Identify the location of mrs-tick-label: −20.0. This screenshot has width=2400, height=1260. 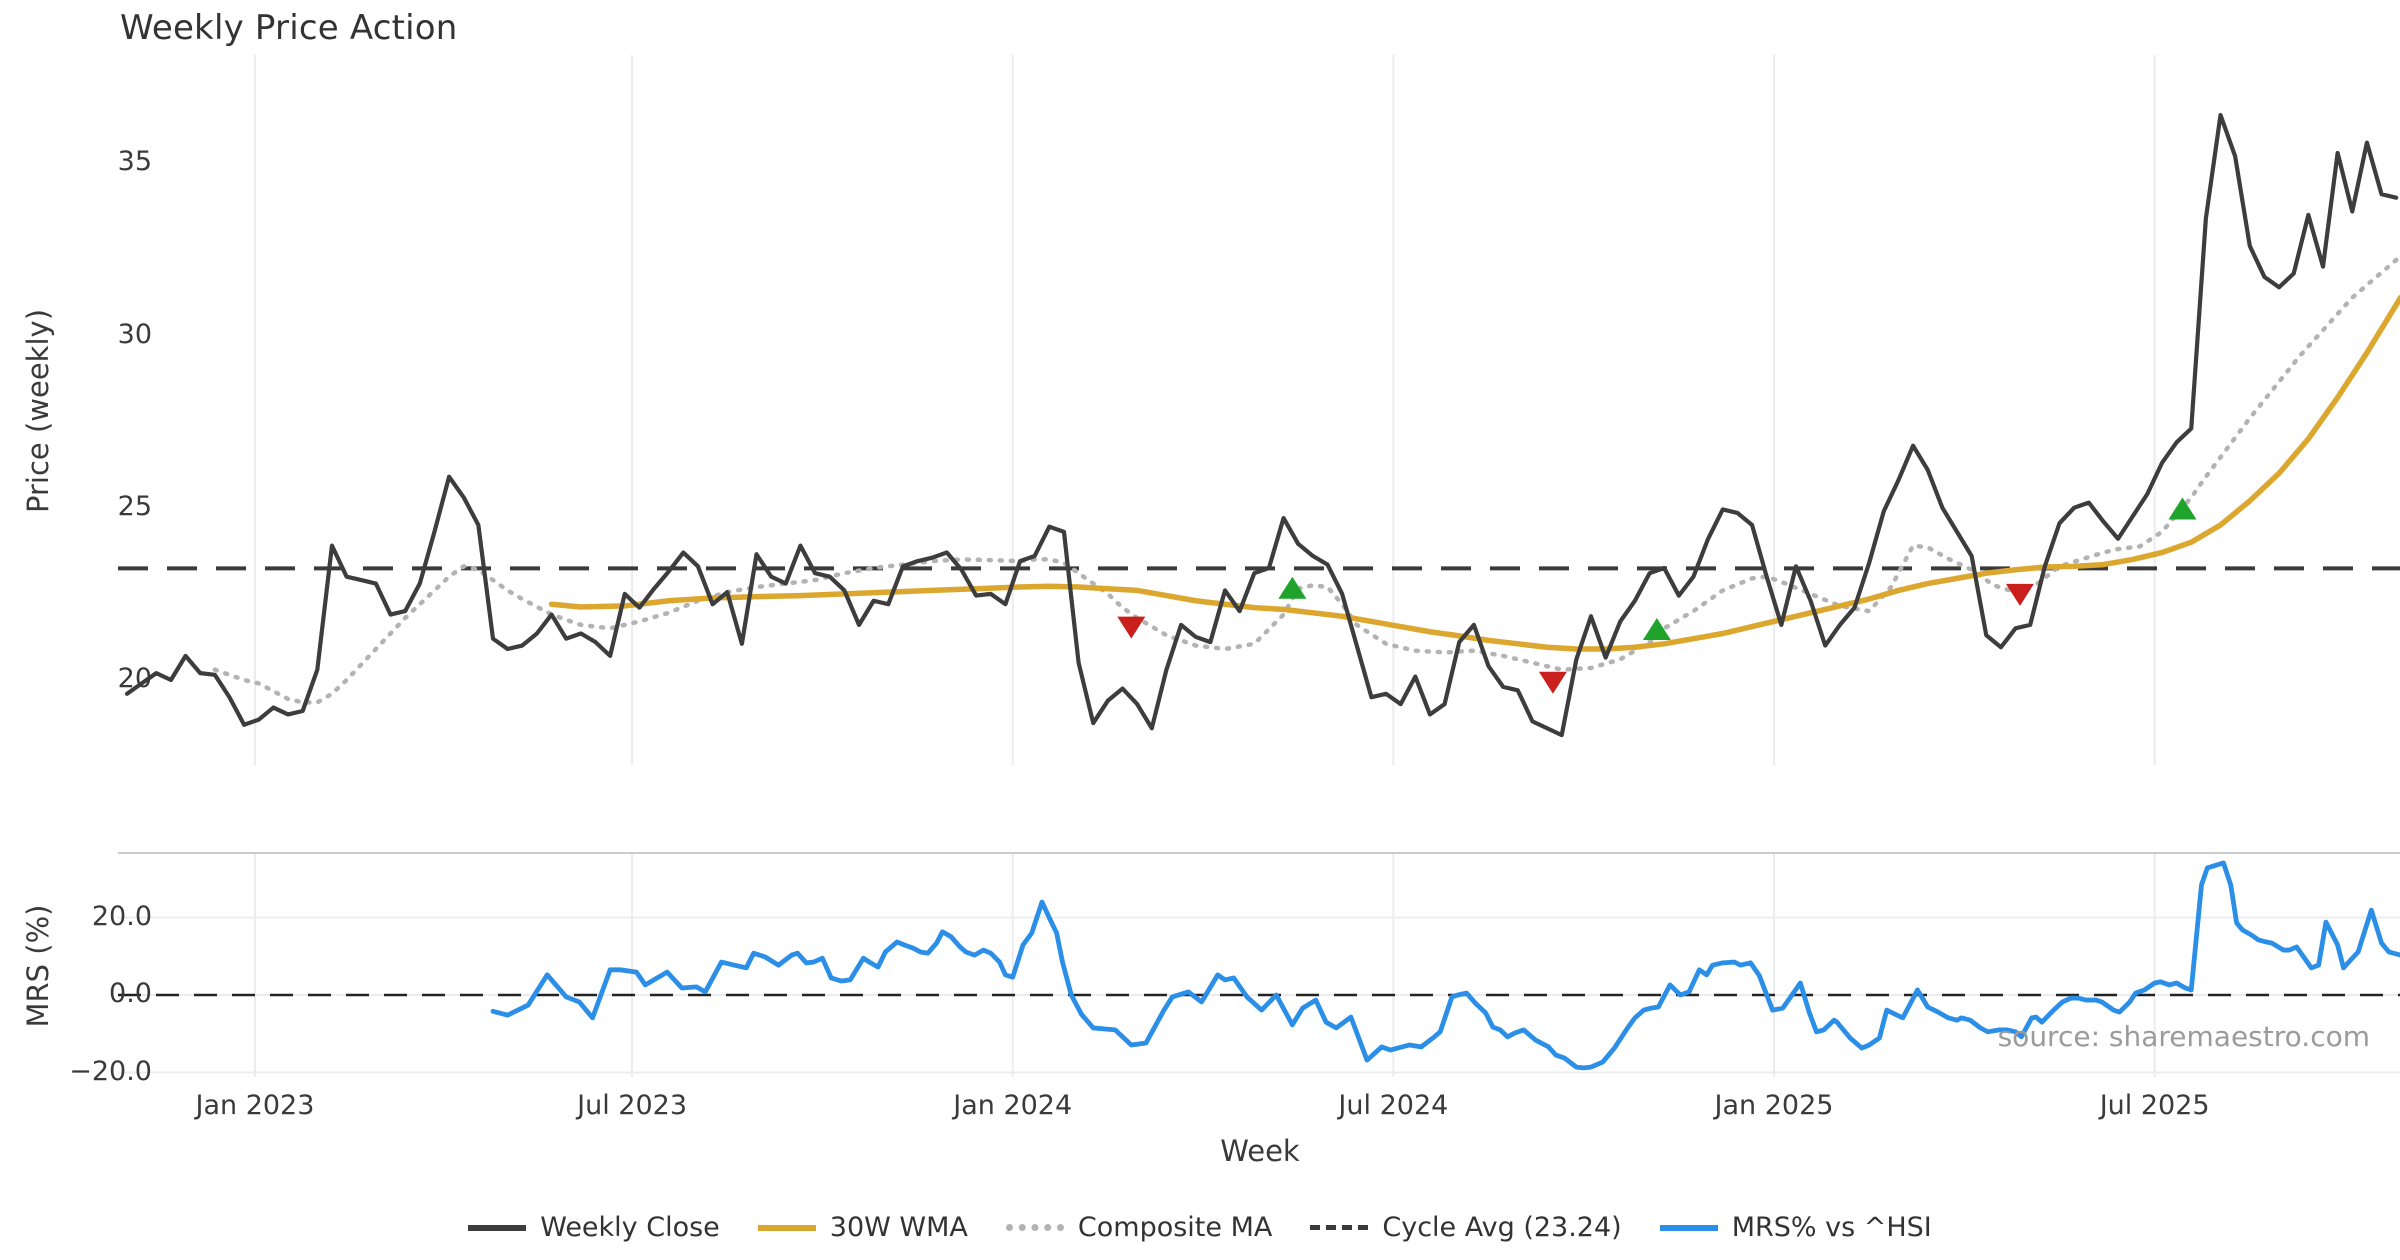
(110, 1071).